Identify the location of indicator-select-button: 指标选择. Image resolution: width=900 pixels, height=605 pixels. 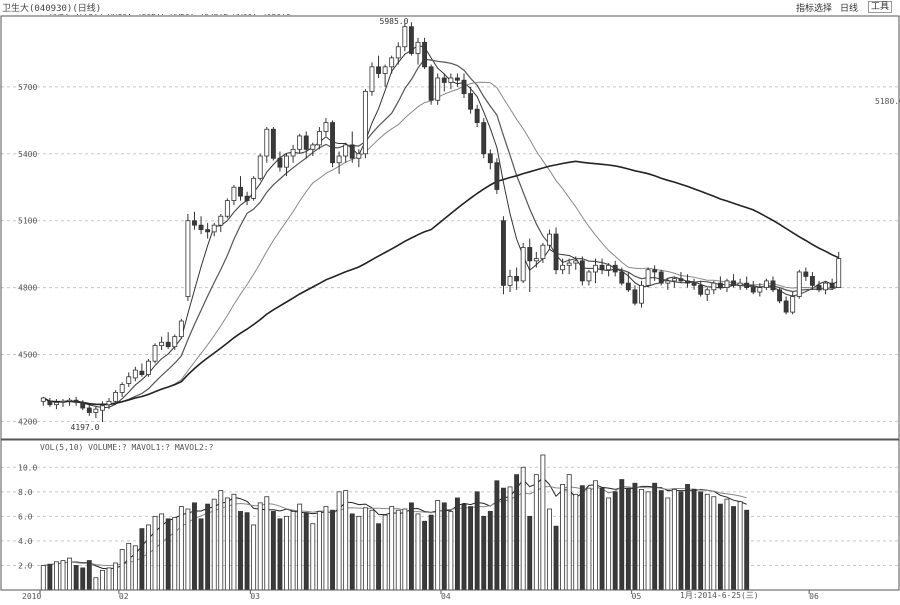
(814, 9).